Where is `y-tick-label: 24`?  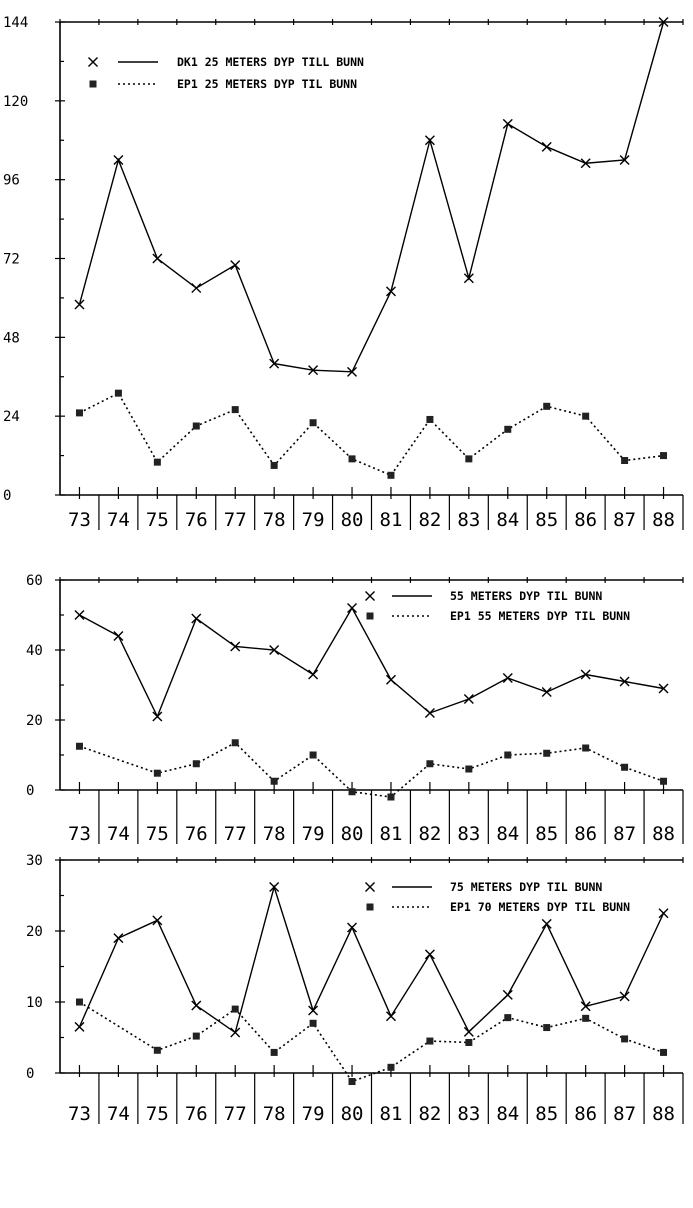 y-tick-label: 24 is located at coordinates (11, 417).